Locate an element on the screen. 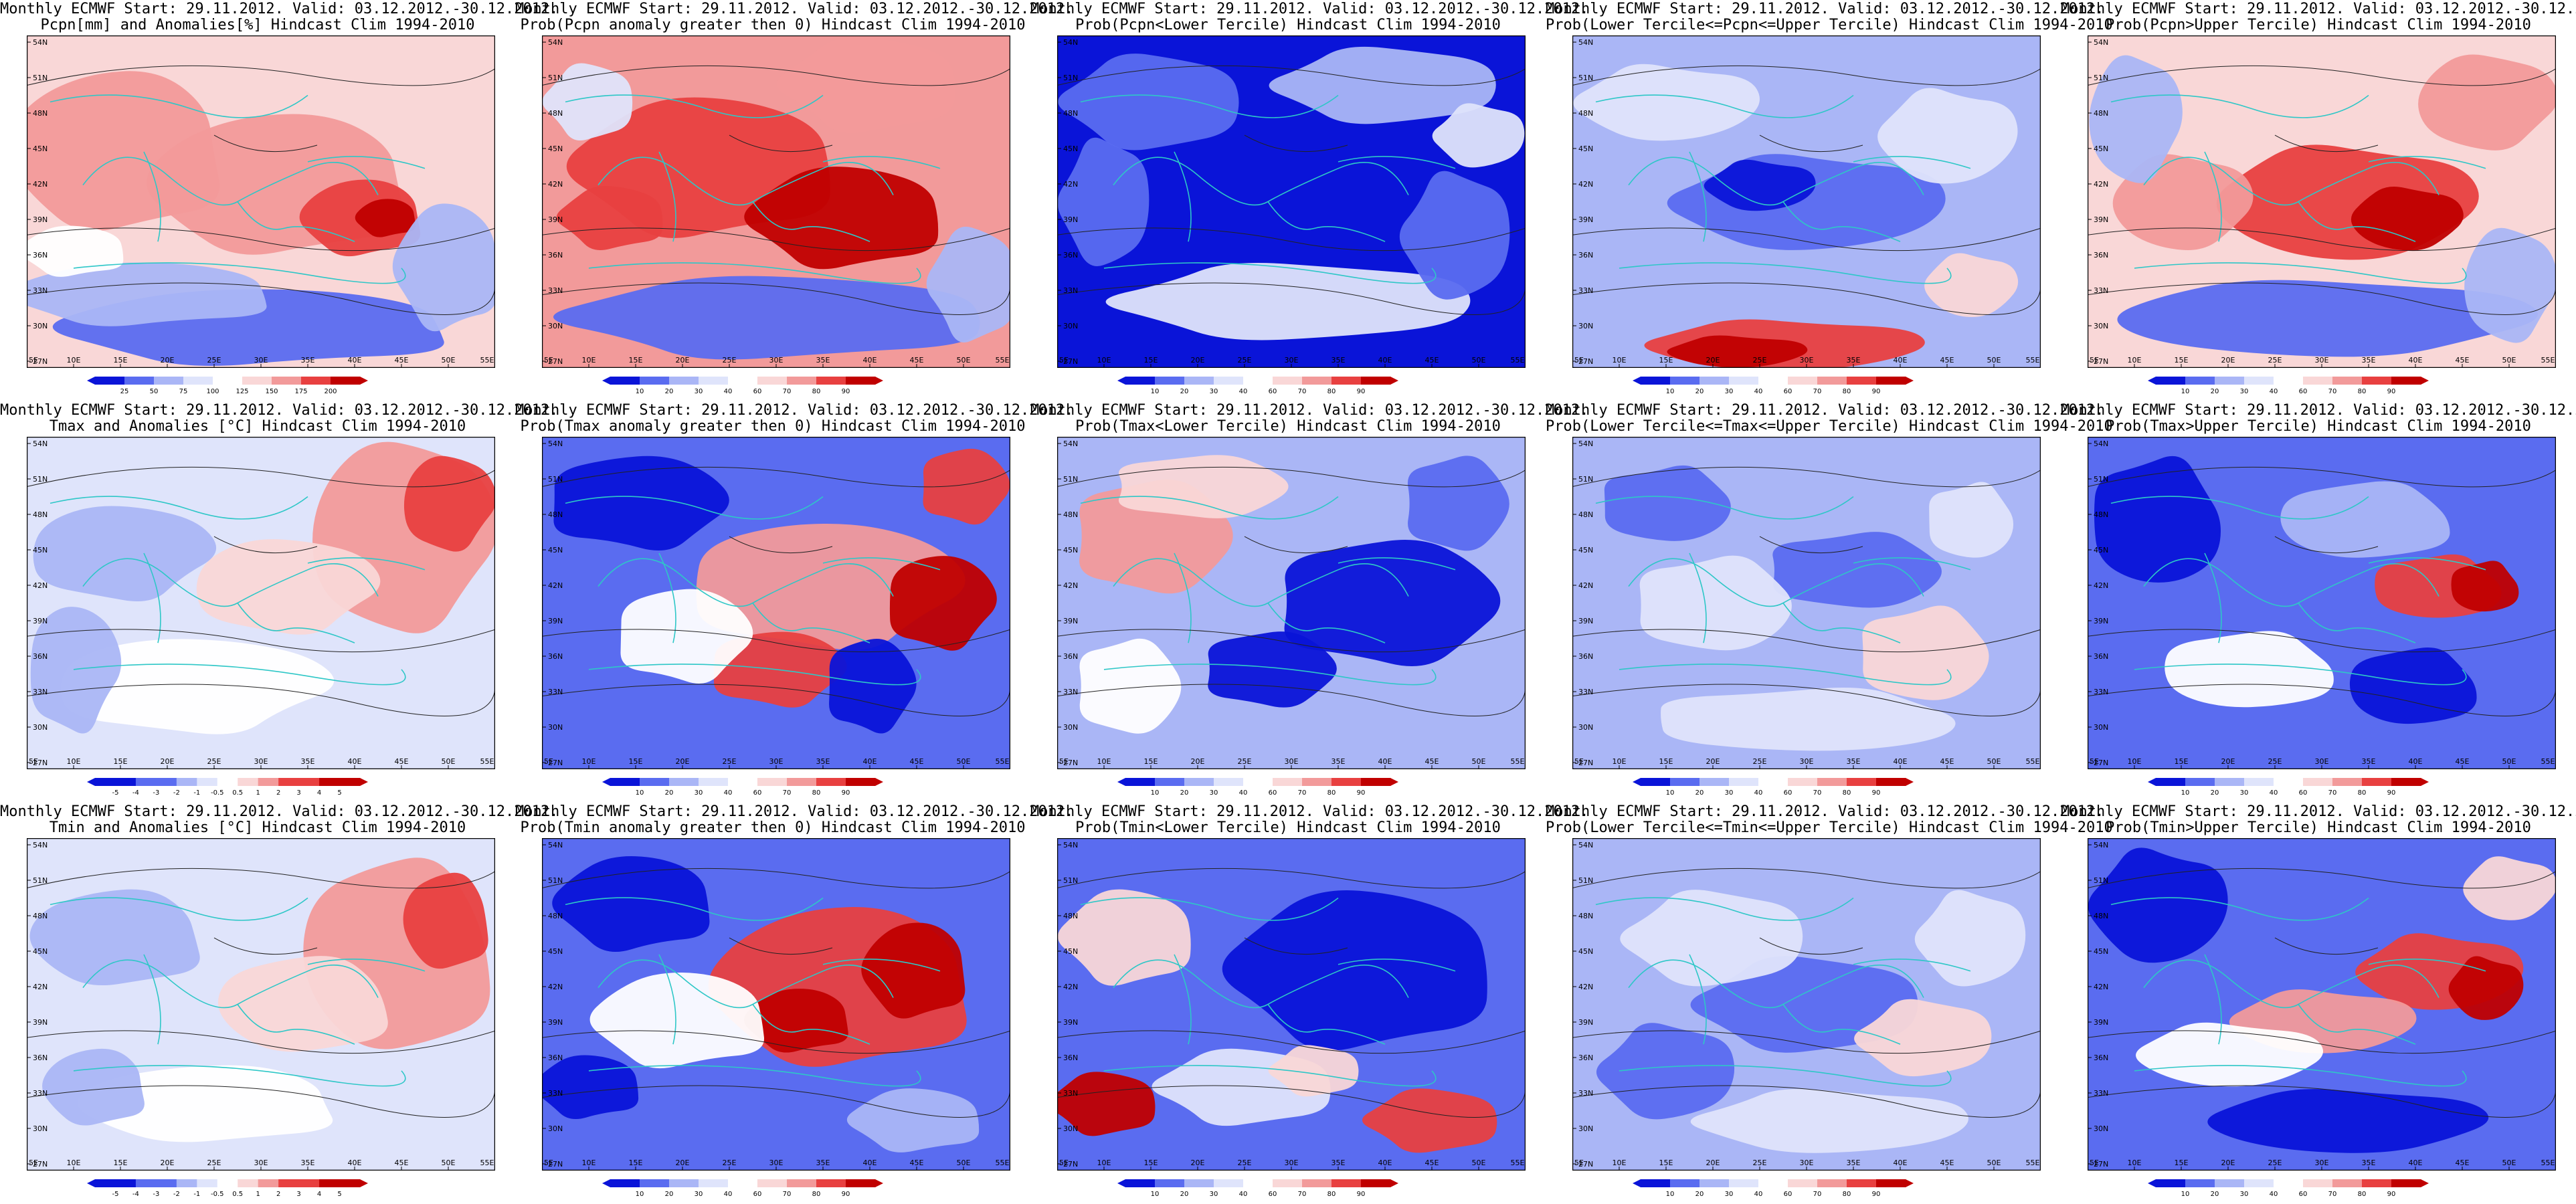 Image resolution: width=2576 pixels, height=1204 pixels. colorbar-label: 30 is located at coordinates (1214, 1194).